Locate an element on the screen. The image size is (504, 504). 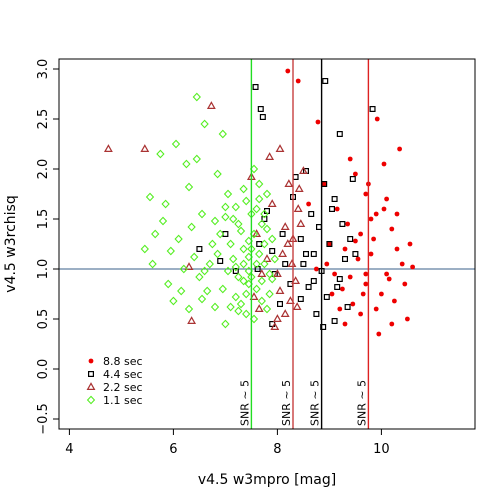
x-tick-label: 6 is located at coordinates (173, 449).